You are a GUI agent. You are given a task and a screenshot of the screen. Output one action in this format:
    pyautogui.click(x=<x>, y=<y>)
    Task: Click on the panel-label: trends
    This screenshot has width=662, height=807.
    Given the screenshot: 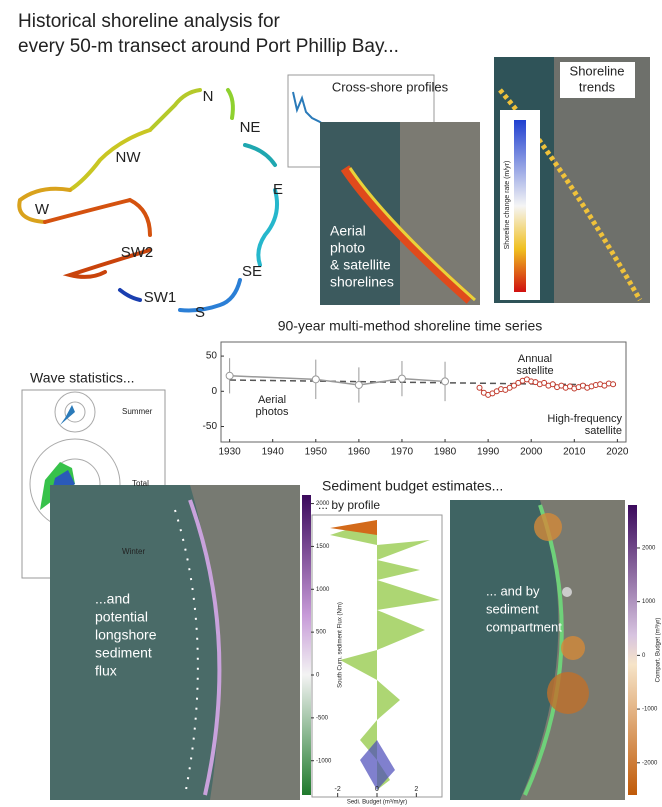 What is the action you would take?
    pyautogui.click(x=597, y=86)
    